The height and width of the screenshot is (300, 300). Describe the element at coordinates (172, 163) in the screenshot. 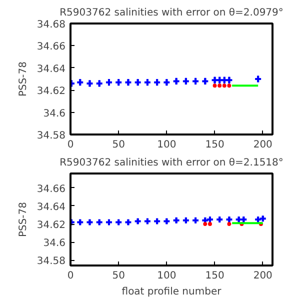

I see `chart-title: R5903762 salinities with error on θ=2.1518°` at that location.